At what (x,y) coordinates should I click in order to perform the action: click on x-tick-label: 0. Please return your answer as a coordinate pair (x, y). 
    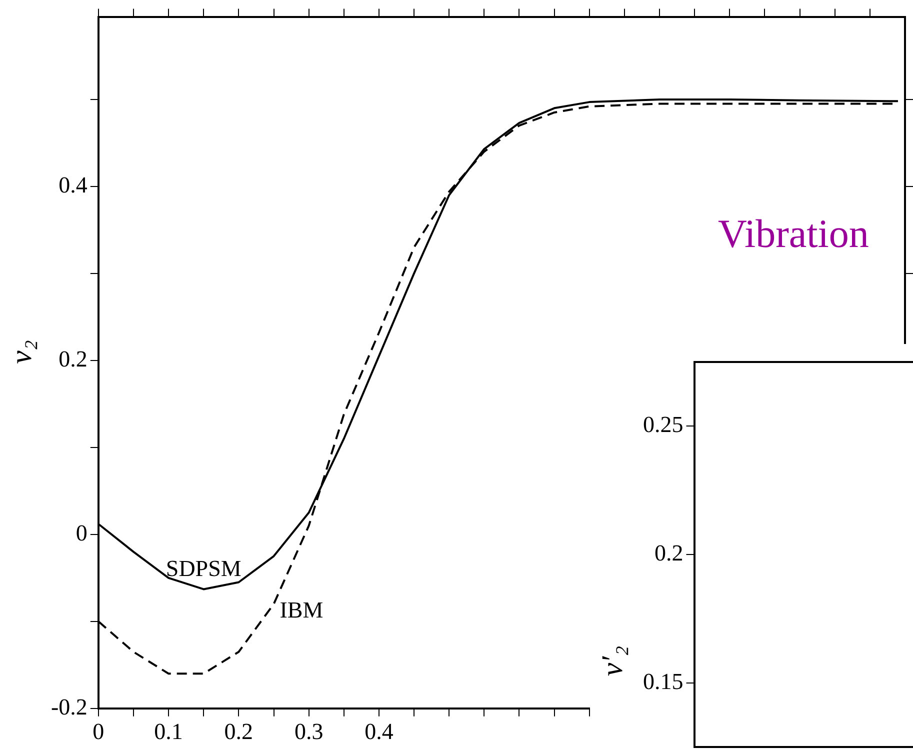
    Looking at the image, I should click on (98, 731).